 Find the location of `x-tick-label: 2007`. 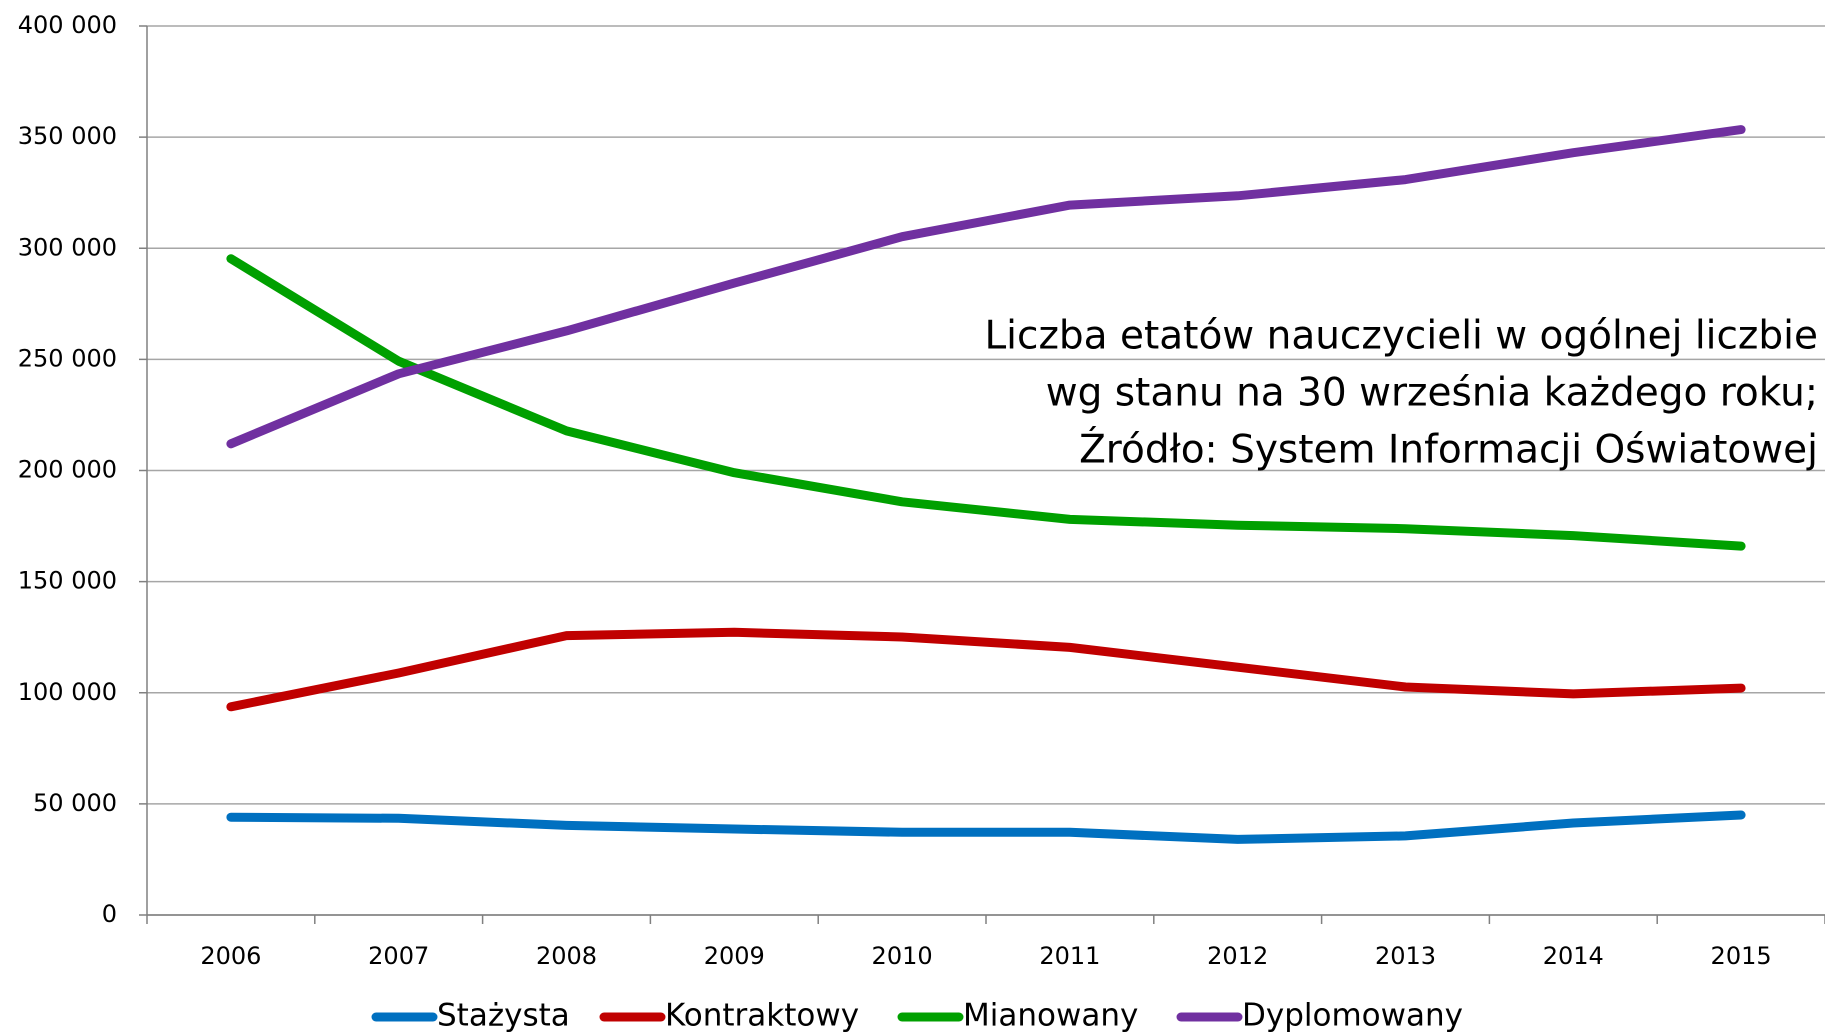

x-tick-label: 2007 is located at coordinates (398, 956).